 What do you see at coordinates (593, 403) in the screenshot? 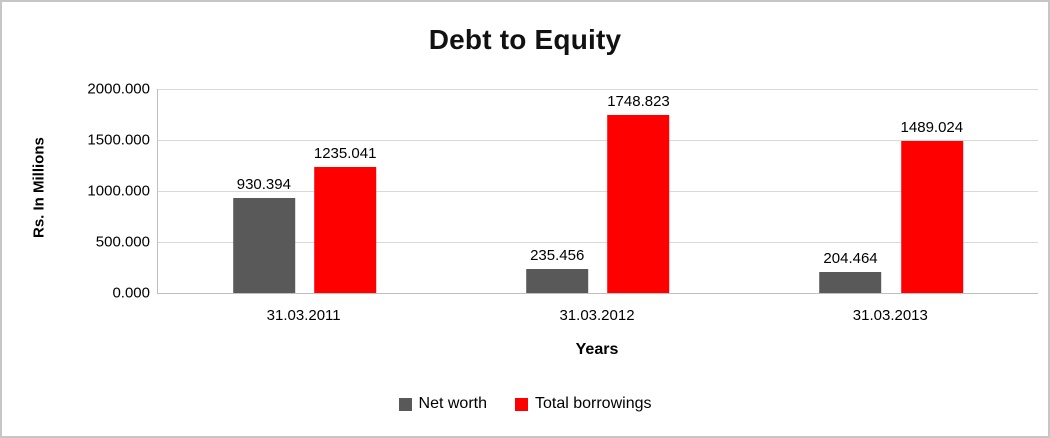
I see `legend-label: Total borrowings` at bounding box center [593, 403].